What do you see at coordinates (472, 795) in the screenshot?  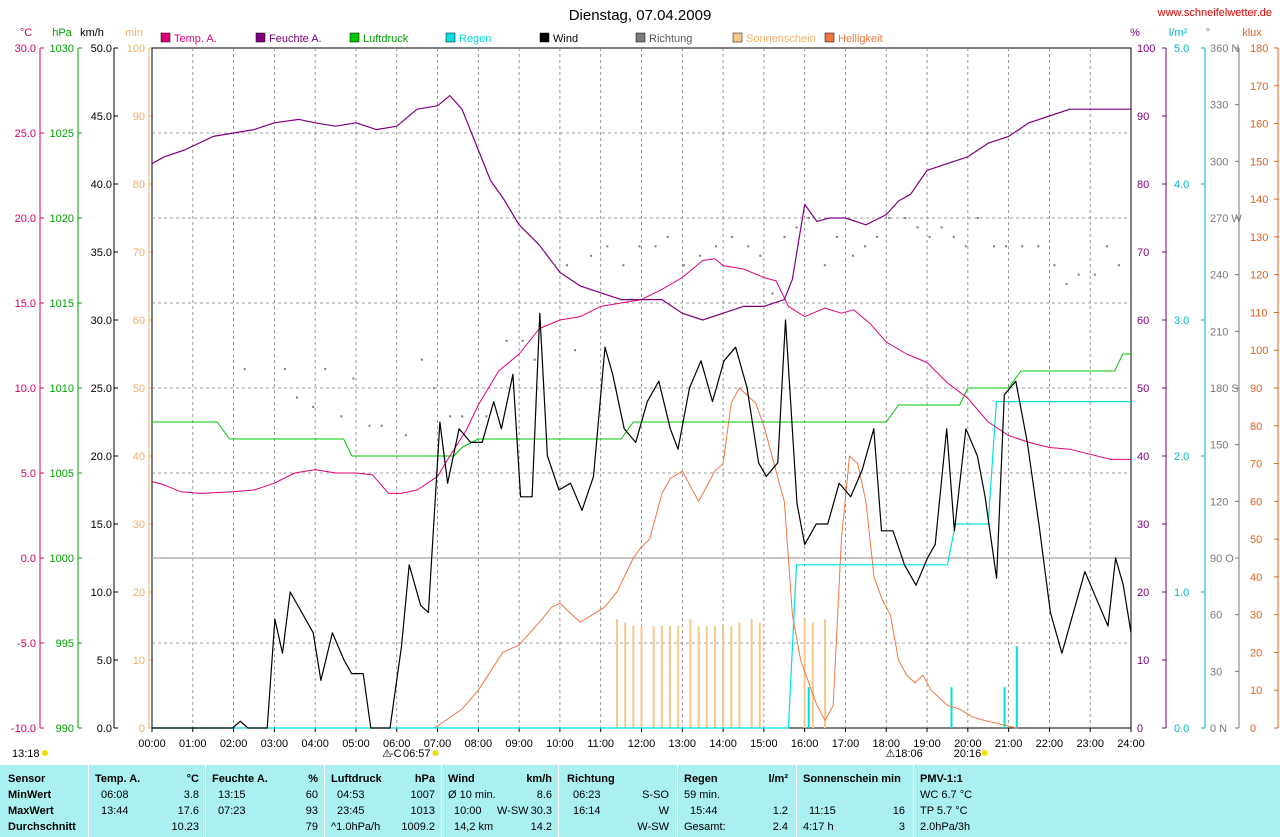 I see `wind-avg10-label: Ø 10 min.` at bounding box center [472, 795].